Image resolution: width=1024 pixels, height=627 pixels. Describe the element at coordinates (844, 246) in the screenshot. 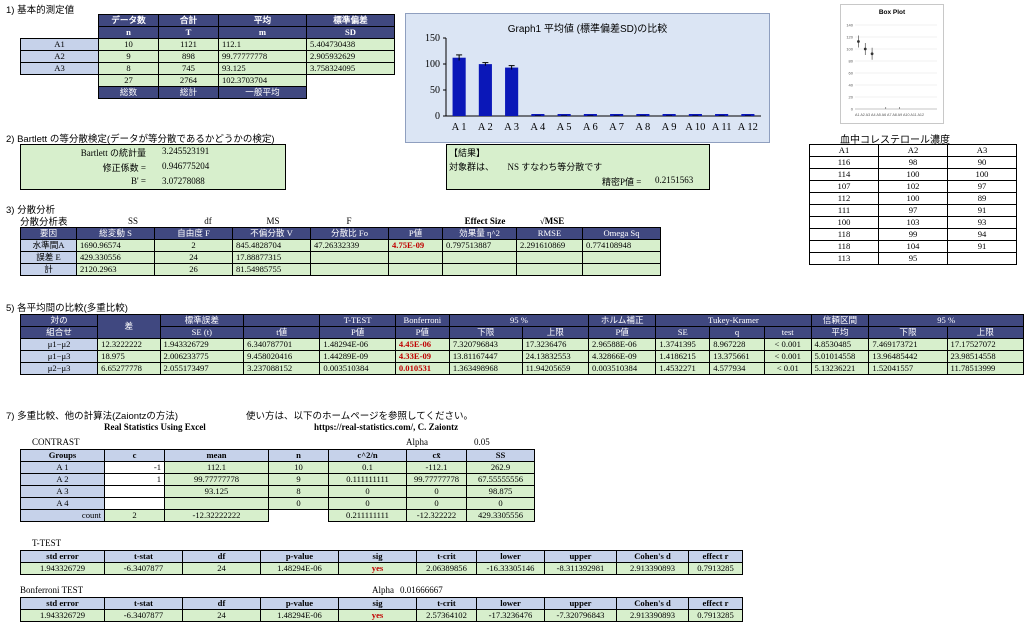

I see `chol-cell: 118` at that location.